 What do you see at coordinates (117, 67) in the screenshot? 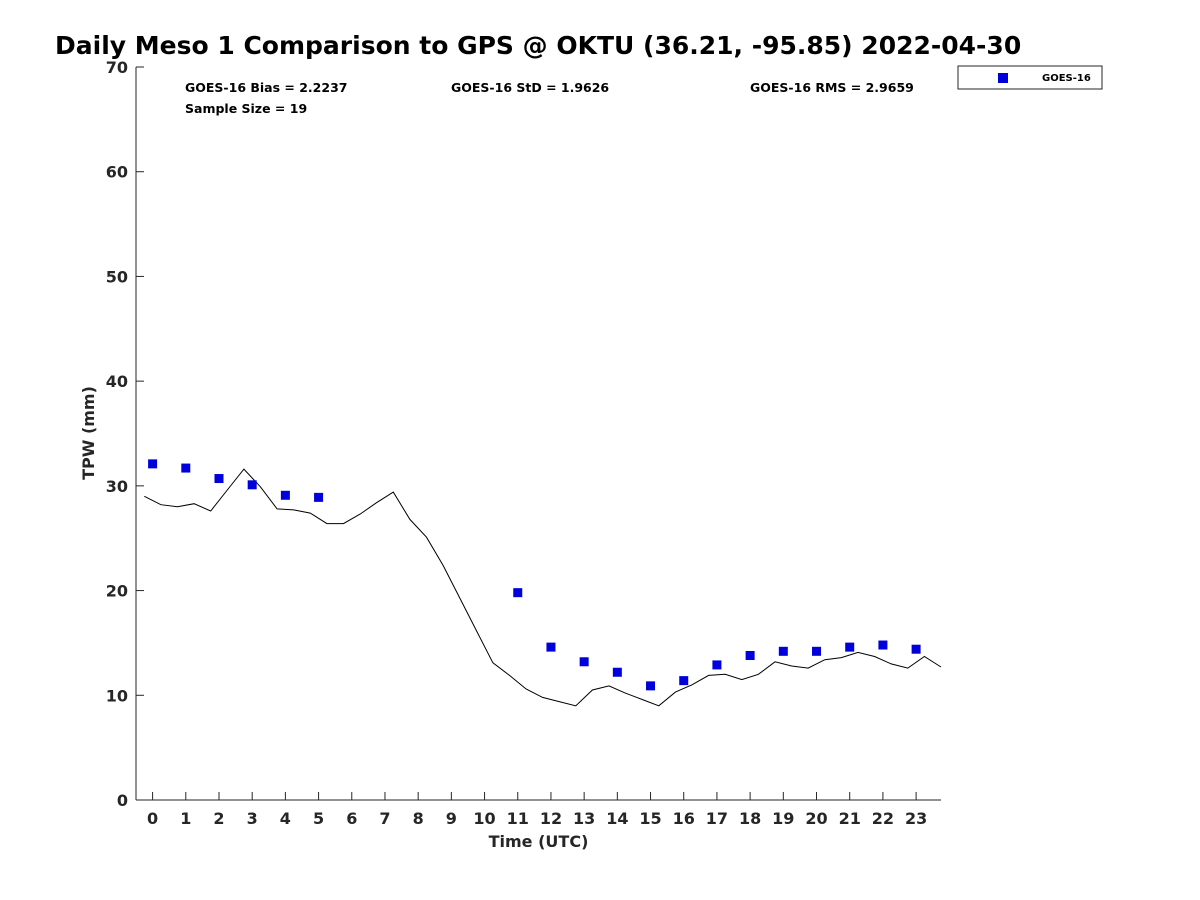
I see `y-tick-label: 70` at bounding box center [117, 67].